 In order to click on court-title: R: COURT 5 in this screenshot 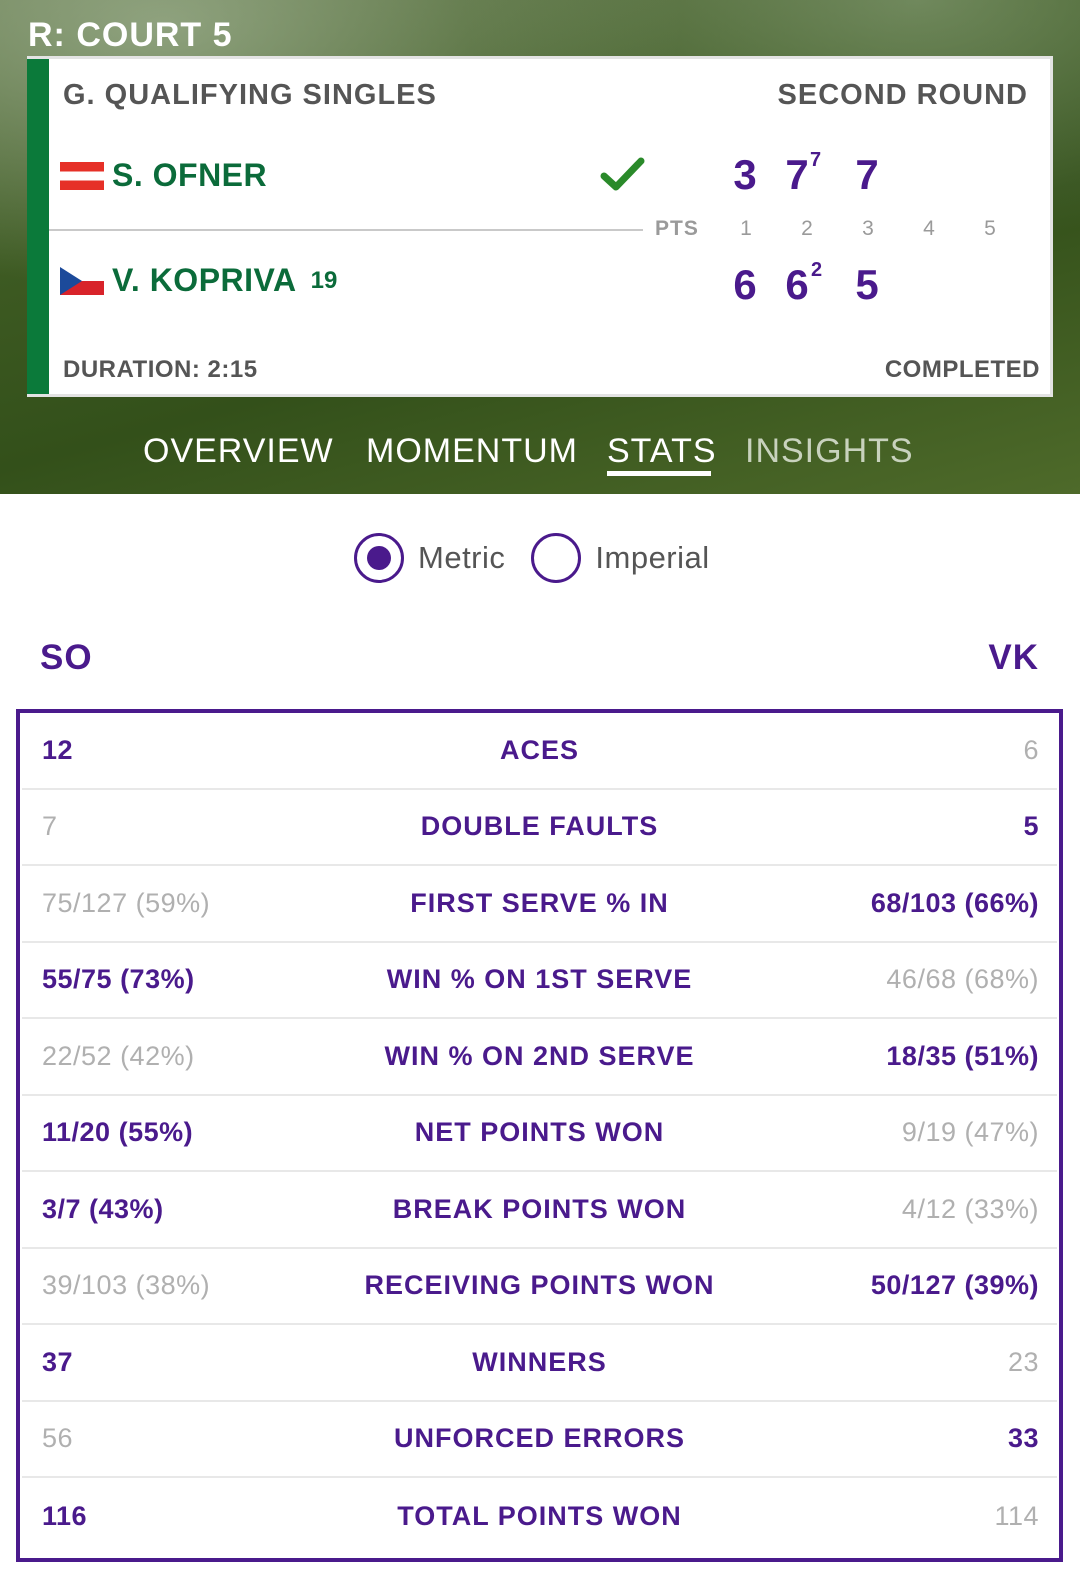, I will do `click(130, 35)`.